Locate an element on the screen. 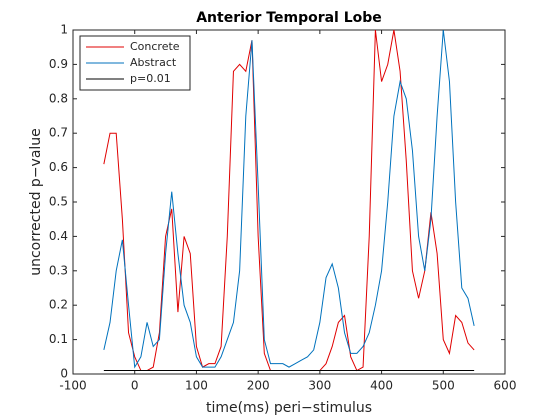 The image size is (560, 420). y-tick-label: 0.1 is located at coordinates (58, 339).